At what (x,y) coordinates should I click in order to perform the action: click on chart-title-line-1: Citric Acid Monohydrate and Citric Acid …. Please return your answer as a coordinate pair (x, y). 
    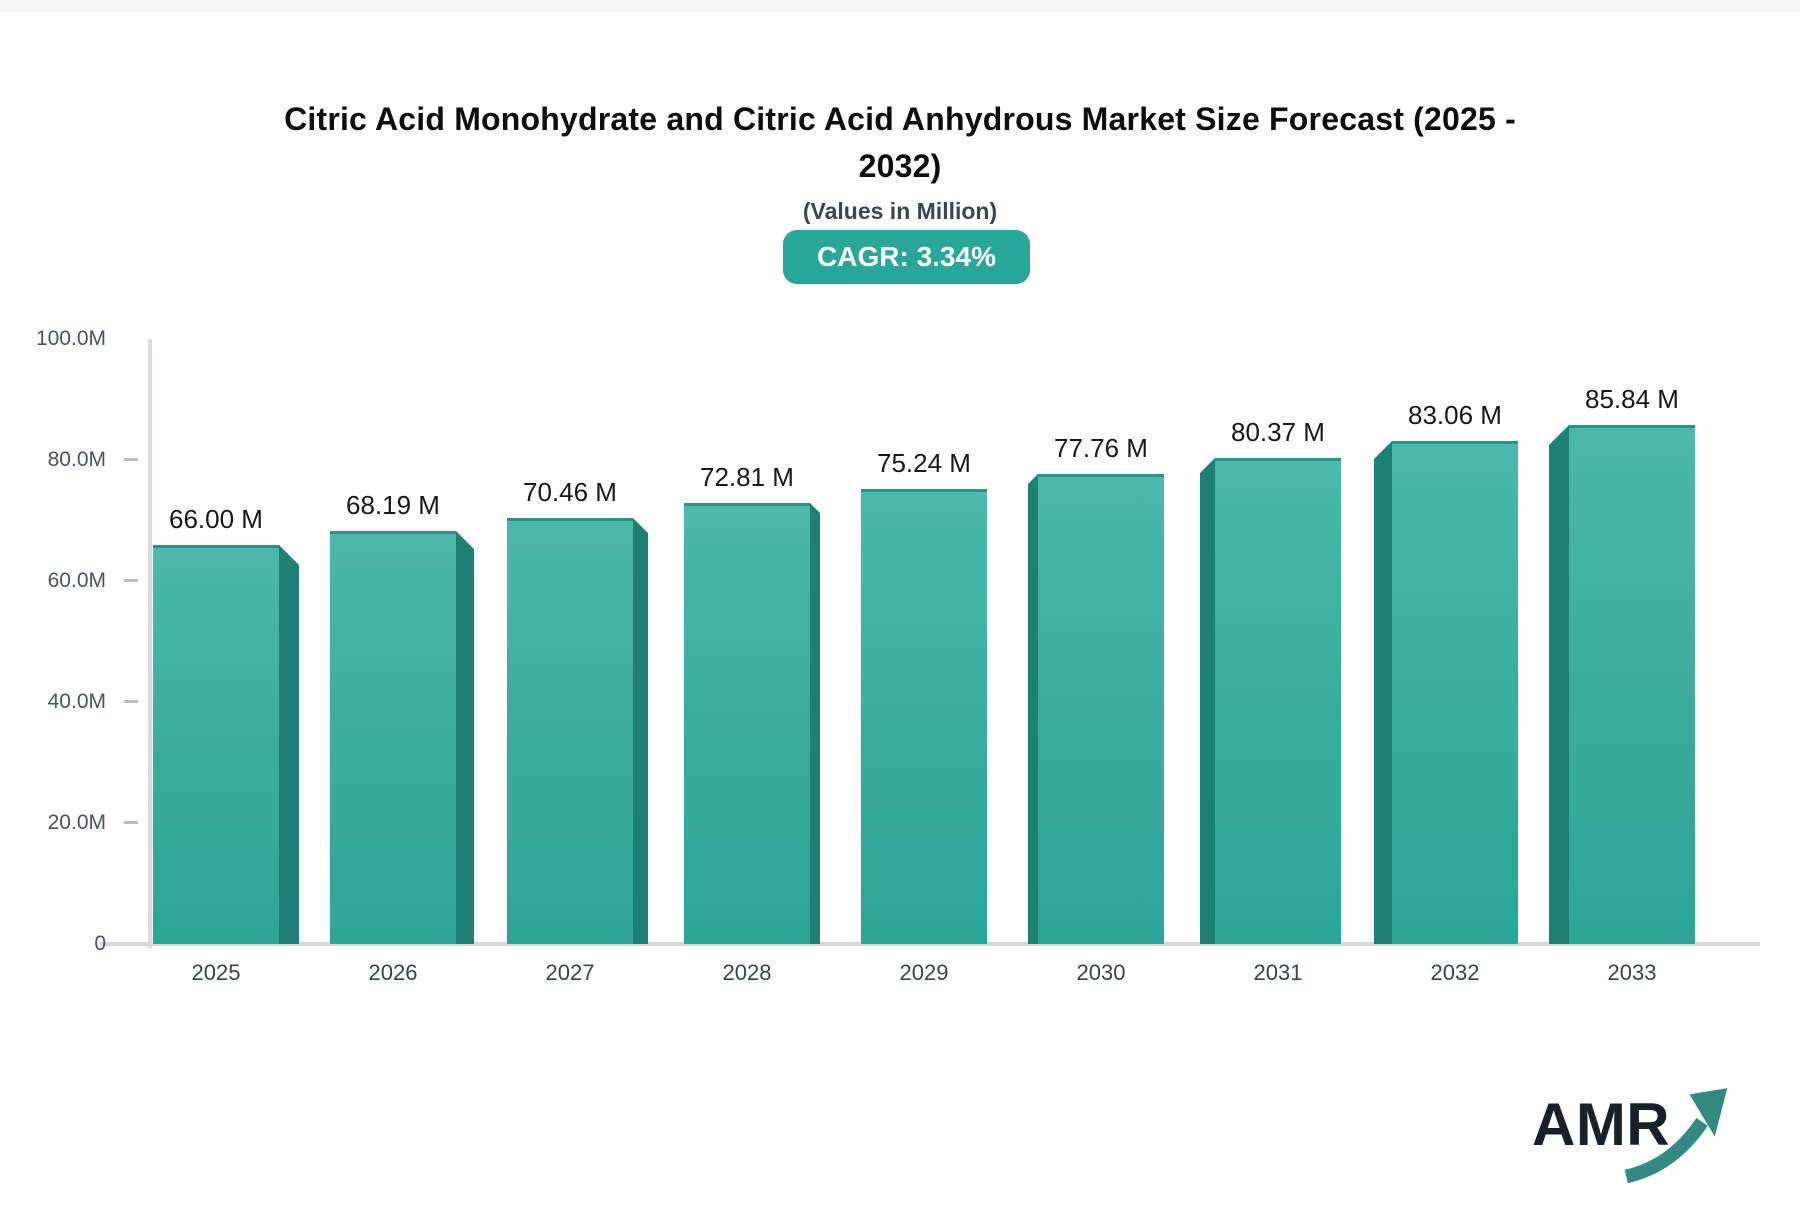
    Looking at the image, I should click on (900, 119).